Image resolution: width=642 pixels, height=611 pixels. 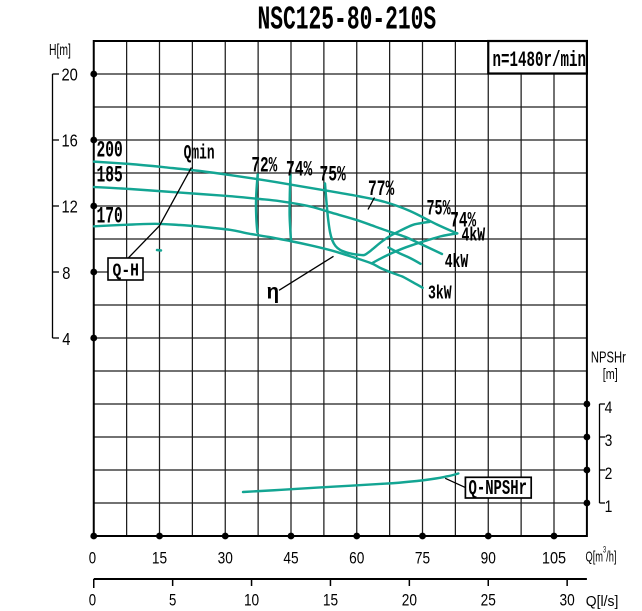 What do you see at coordinates (540, 60) in the screenshot?
I see `svg-text: n=1480r/min` at bounding box center [540, 60].